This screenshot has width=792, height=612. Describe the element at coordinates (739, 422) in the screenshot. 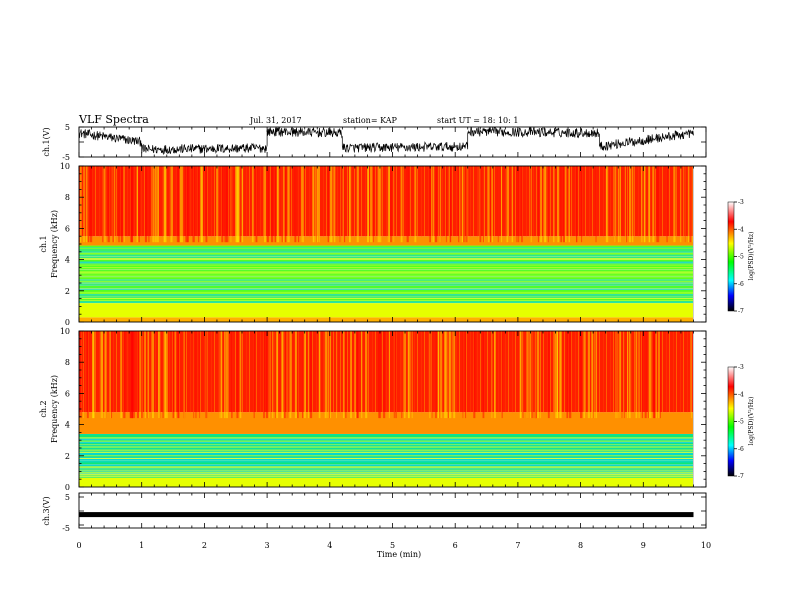

I see `ch2-colorbar-ticks: -3 -4 -5 -6 -7` at that location.